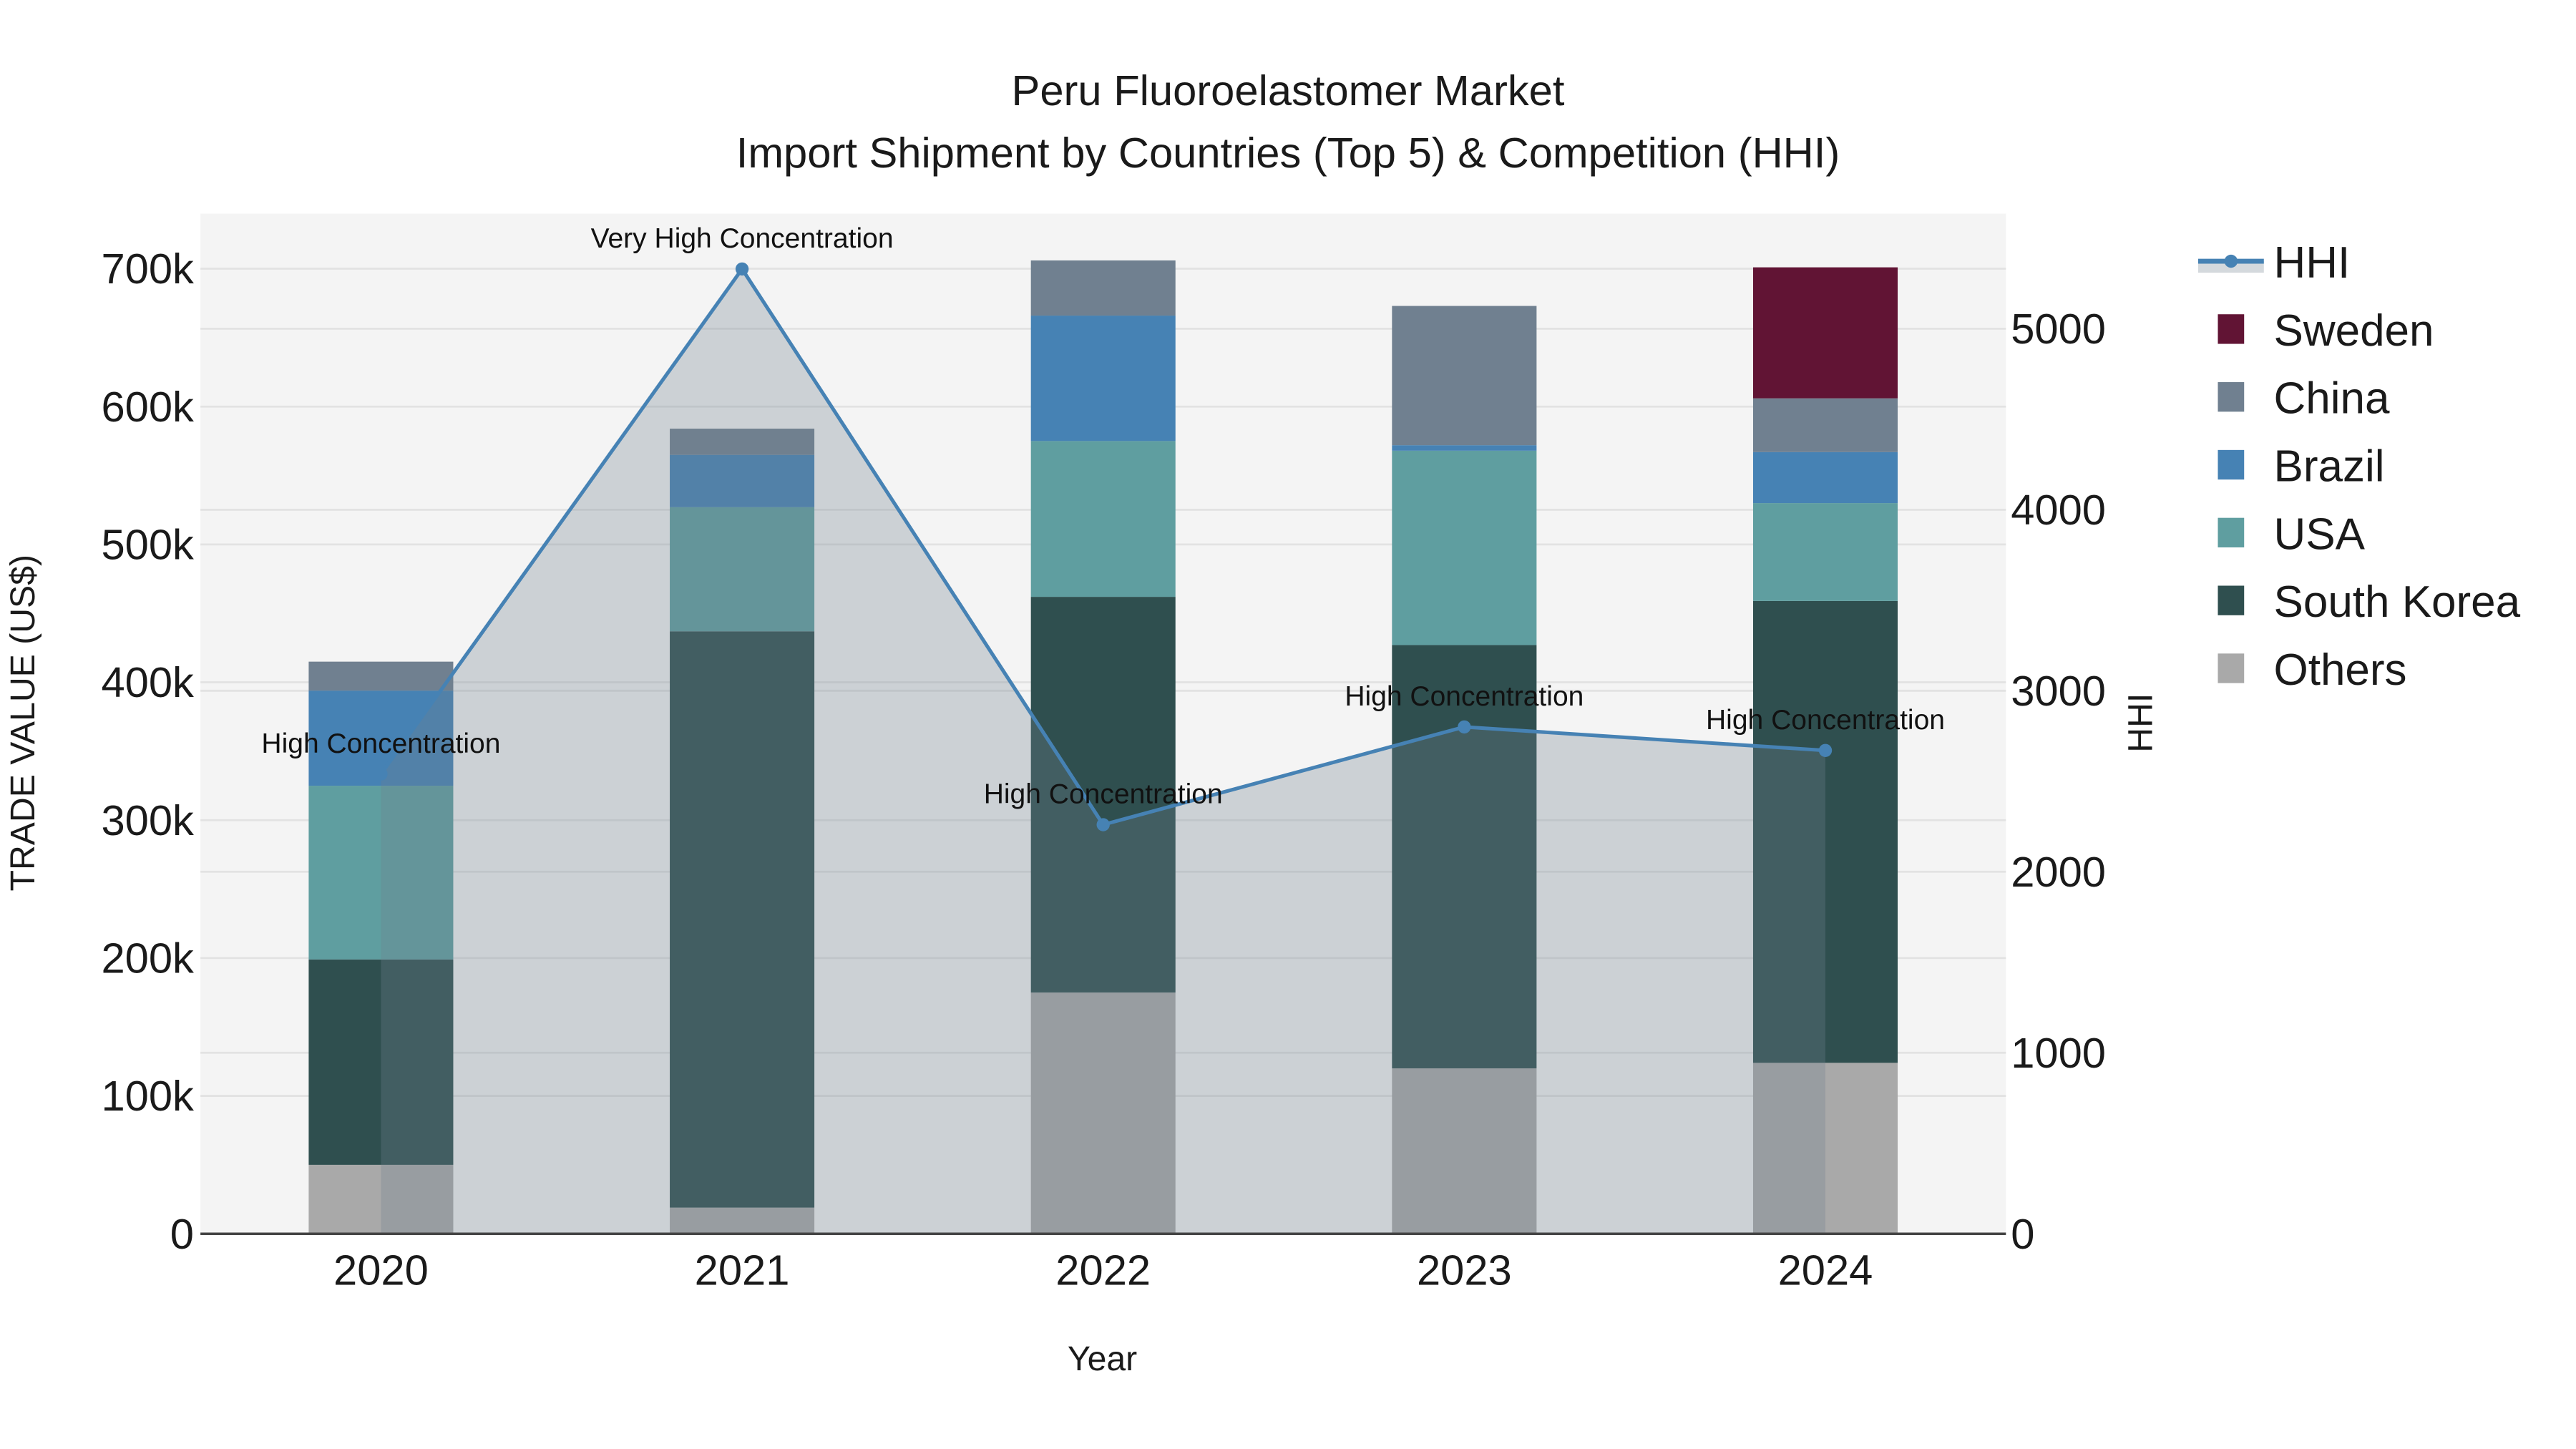 The width and height of the screenshot is (2576, 1449). Describe the element at coordinates (2058, 329) in the screenshot. I see `y2-tick-label: 5000` at that location.